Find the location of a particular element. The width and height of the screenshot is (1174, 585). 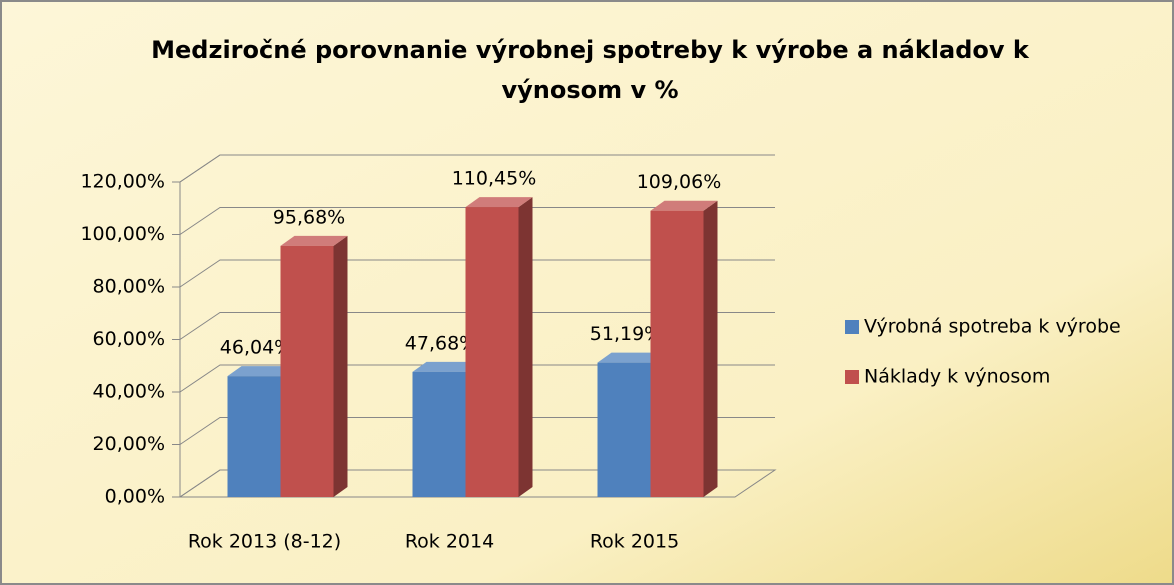

y-tick-label: 40,00% is located at coordinates (129, 392).